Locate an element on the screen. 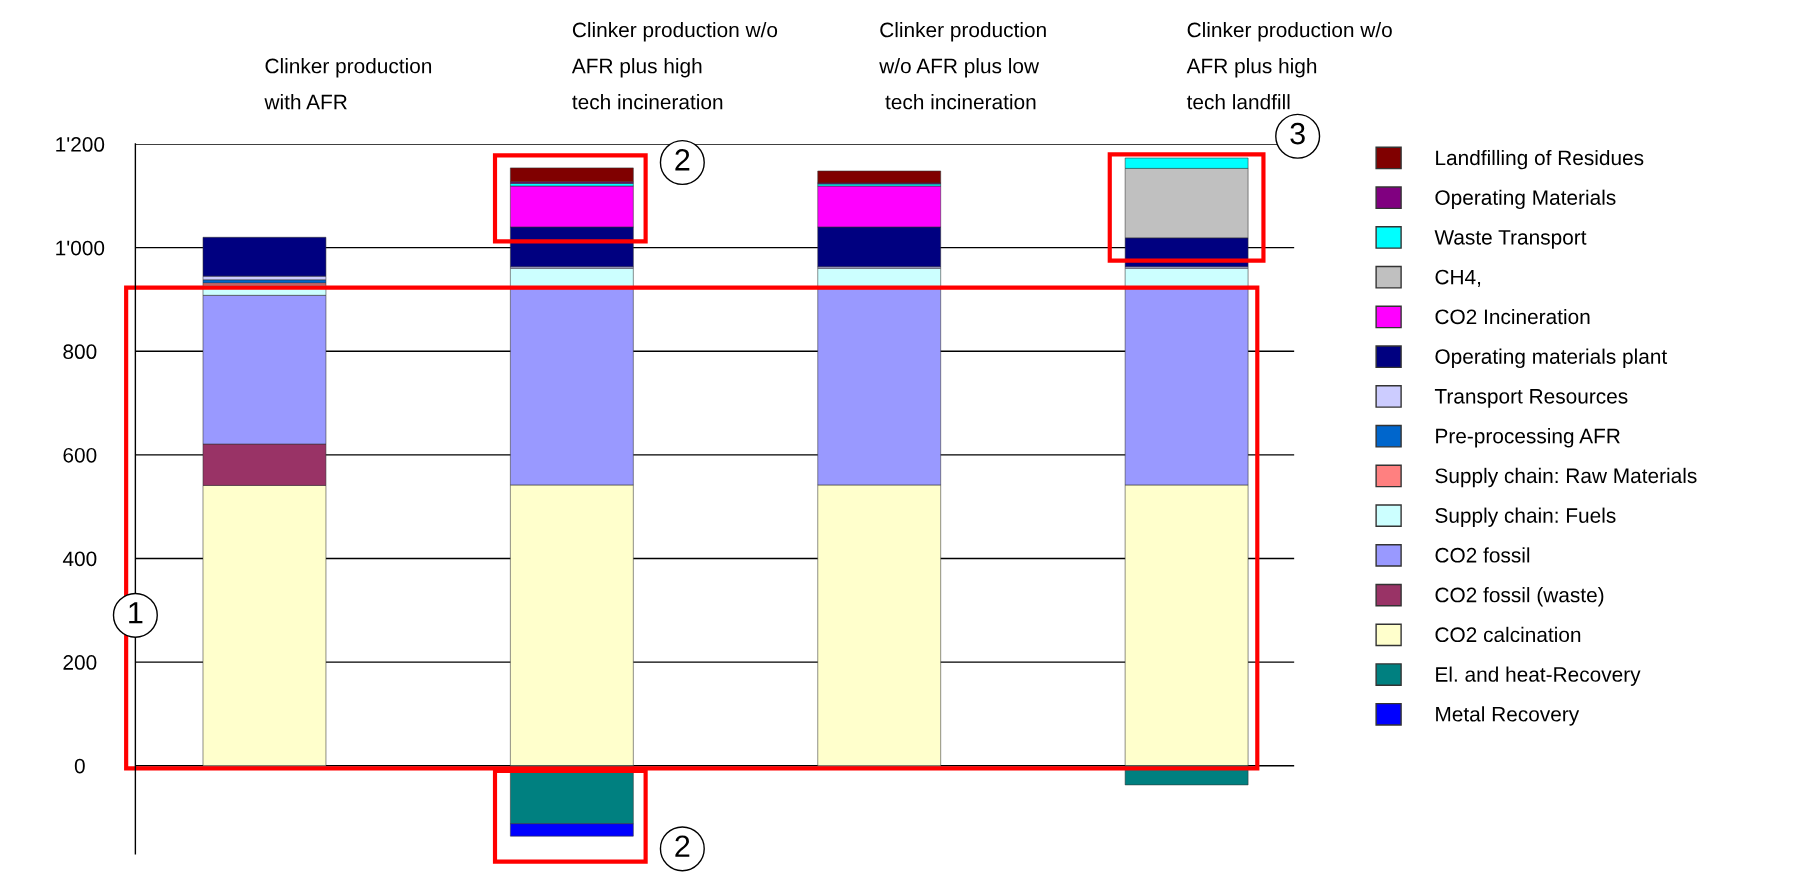  legend-label: Operating materials plant is located at coordinates (1551, 358).